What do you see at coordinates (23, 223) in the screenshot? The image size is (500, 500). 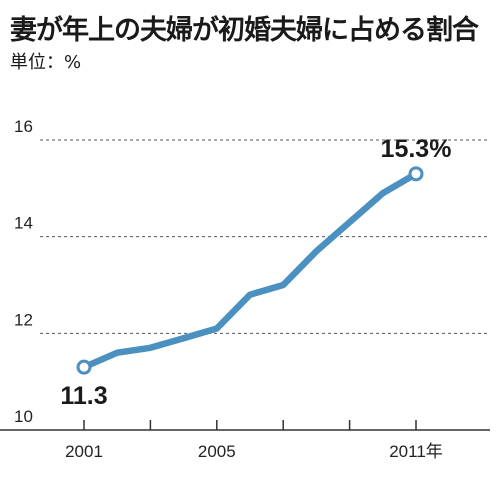 I see `y-tick-label-14: 14` at bounding box center [23, 223].